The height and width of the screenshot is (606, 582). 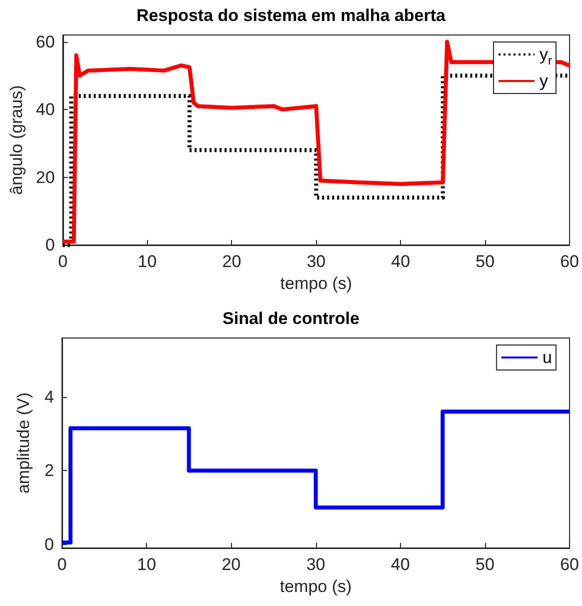 I want to click on chart-title: Sinal de controle, so click(x=291, y=318).